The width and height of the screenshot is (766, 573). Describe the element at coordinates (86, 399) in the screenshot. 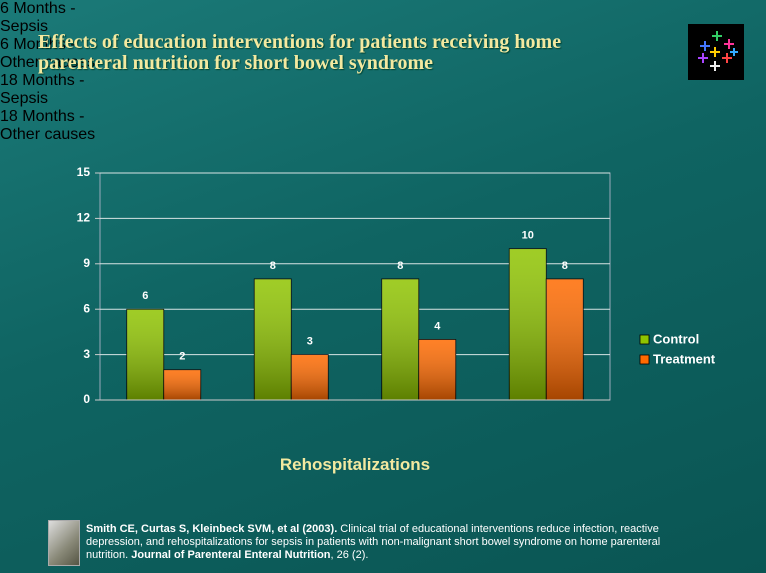

I see `y-tick-label: 0` at that location.